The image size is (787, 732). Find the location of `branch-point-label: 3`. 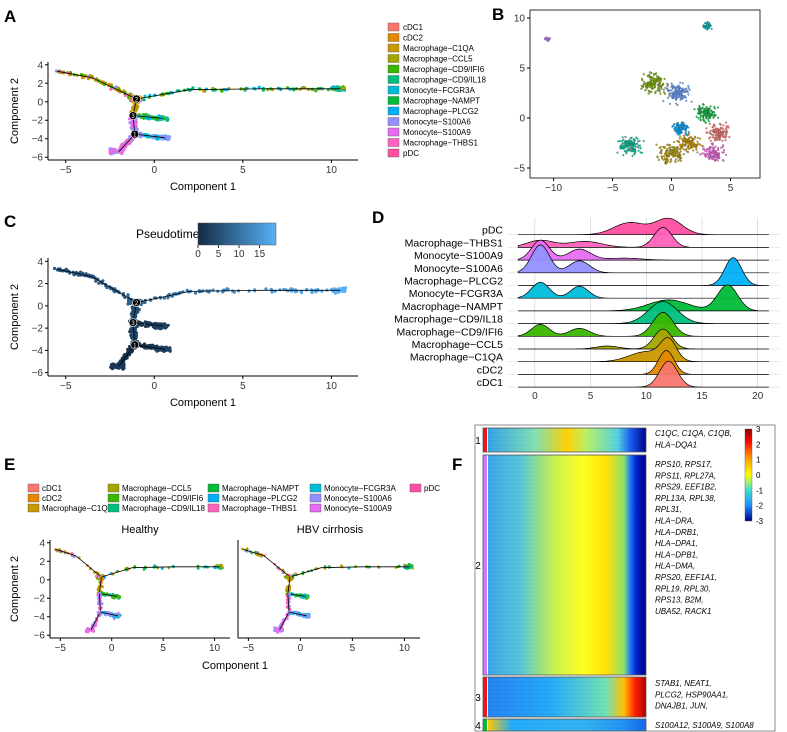

branch-point-label: 3 is located at coordinates (133, 324).